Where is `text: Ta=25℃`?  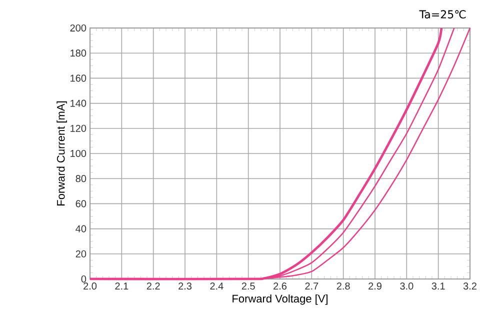
text: Ta=25℃ is located at coordinates (442, 14).